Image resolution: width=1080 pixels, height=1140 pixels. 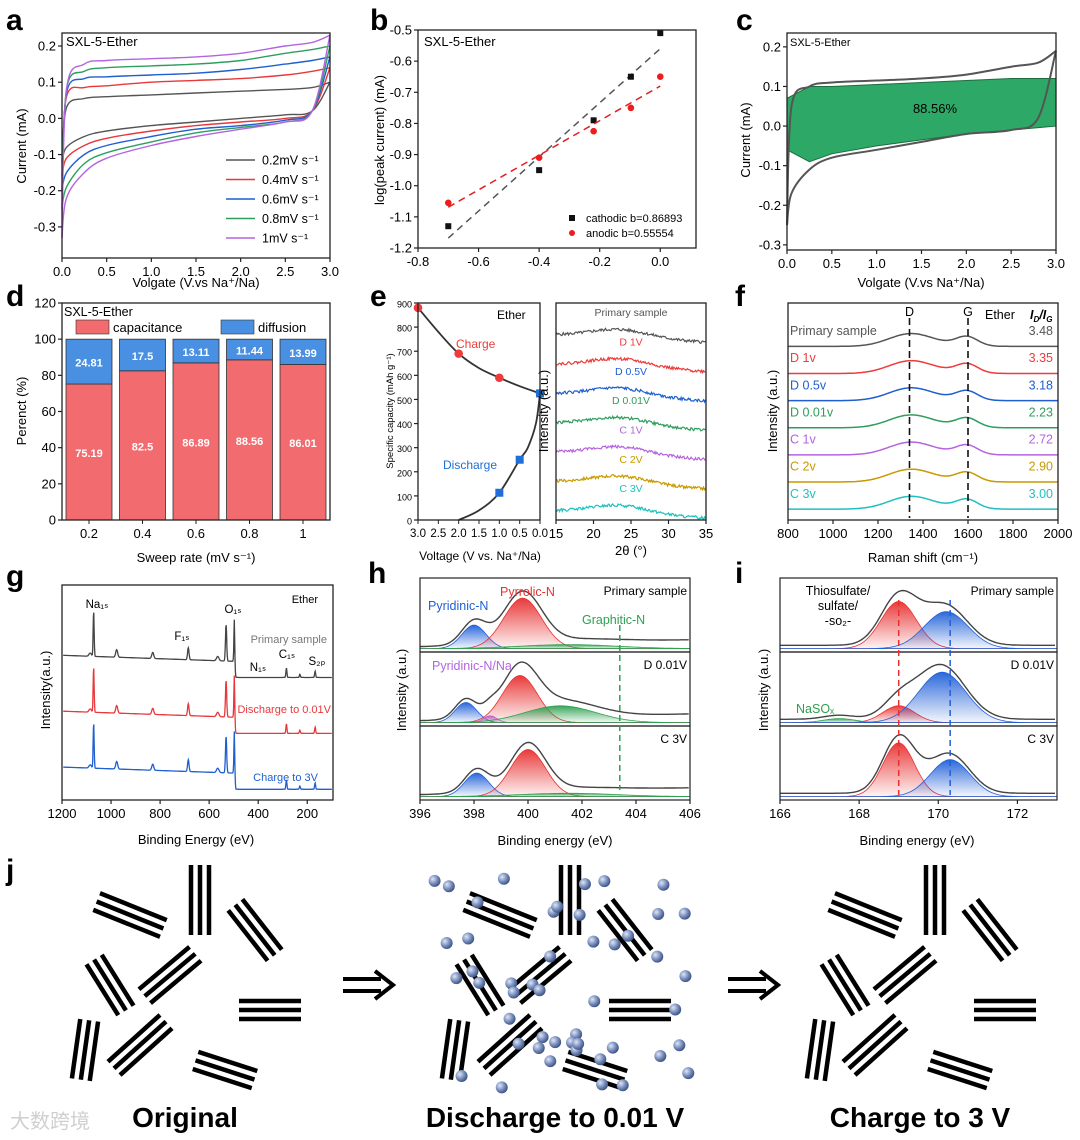 What do you see at coordinates (305, 600) in the screenshot?
I see `plot-title: Ether` at bounding box center [305, 600].